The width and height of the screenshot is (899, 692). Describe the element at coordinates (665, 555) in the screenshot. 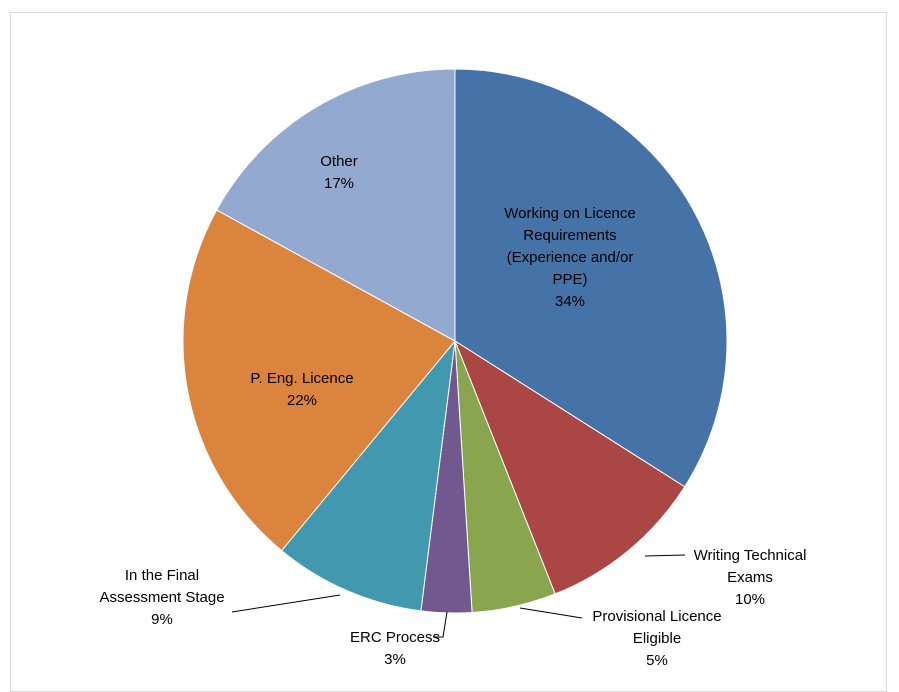

I see `leader-line-writing-technical-exams` at that location.